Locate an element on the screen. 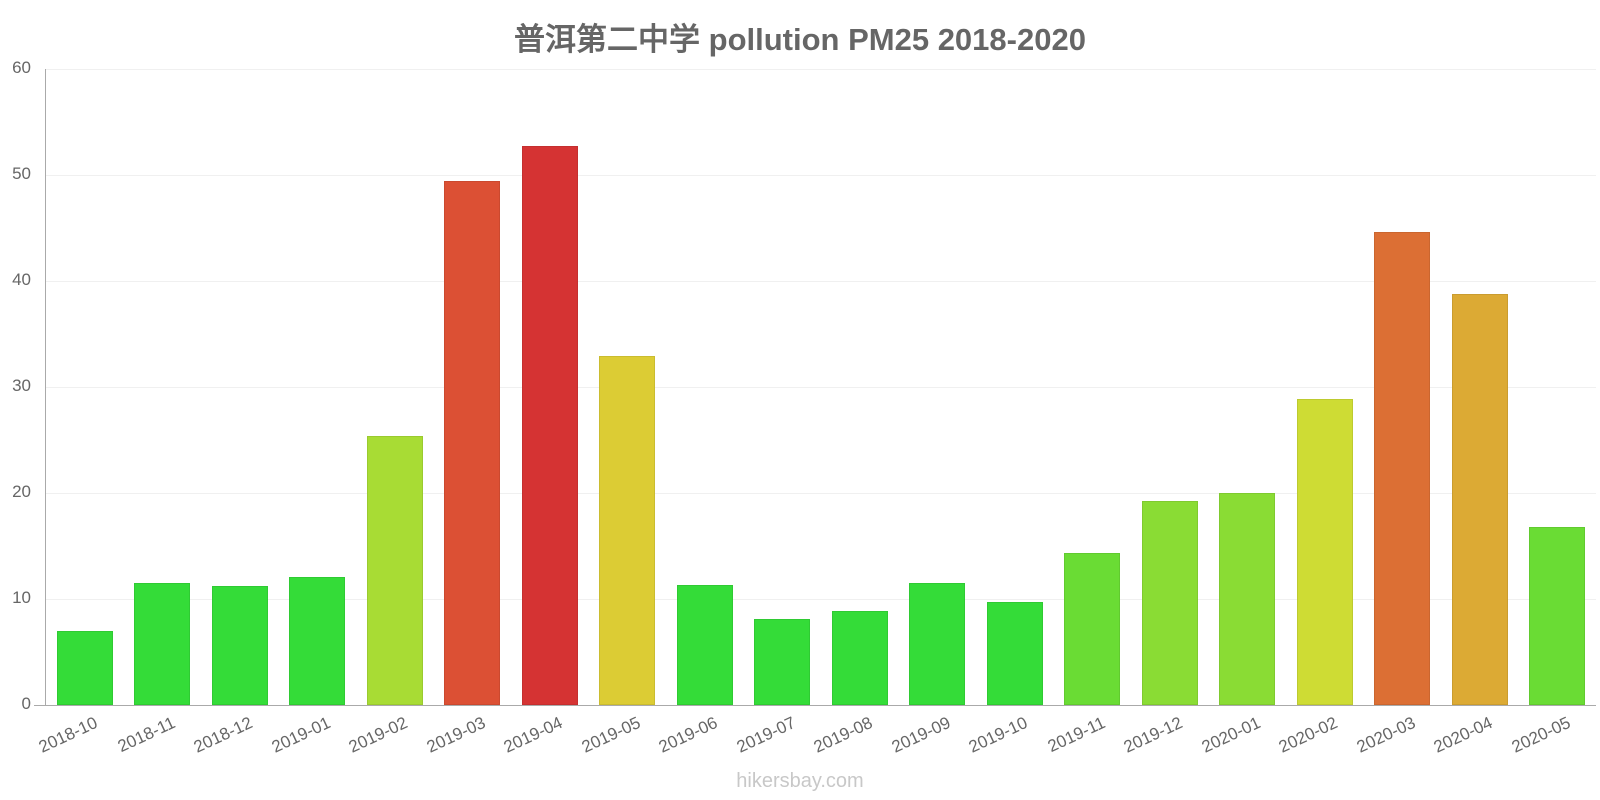  chart-title: 普洱第二中学 pollution PM25 2018-2020 is located at coordinates (800, 39).